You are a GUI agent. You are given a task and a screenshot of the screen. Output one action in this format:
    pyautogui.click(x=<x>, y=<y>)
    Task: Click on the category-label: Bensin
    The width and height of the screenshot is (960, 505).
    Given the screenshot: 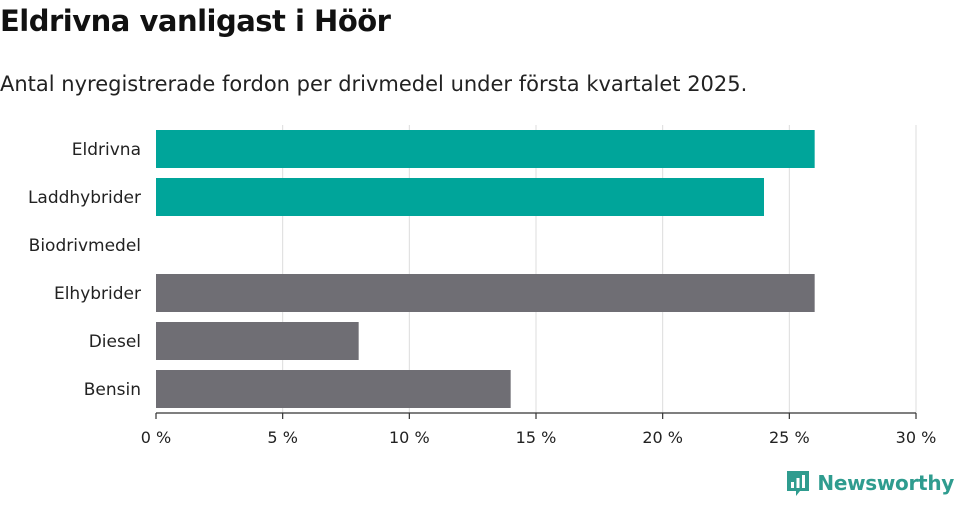 What is the action you would take?
    pyautogui.click(x=112, y=390)
    